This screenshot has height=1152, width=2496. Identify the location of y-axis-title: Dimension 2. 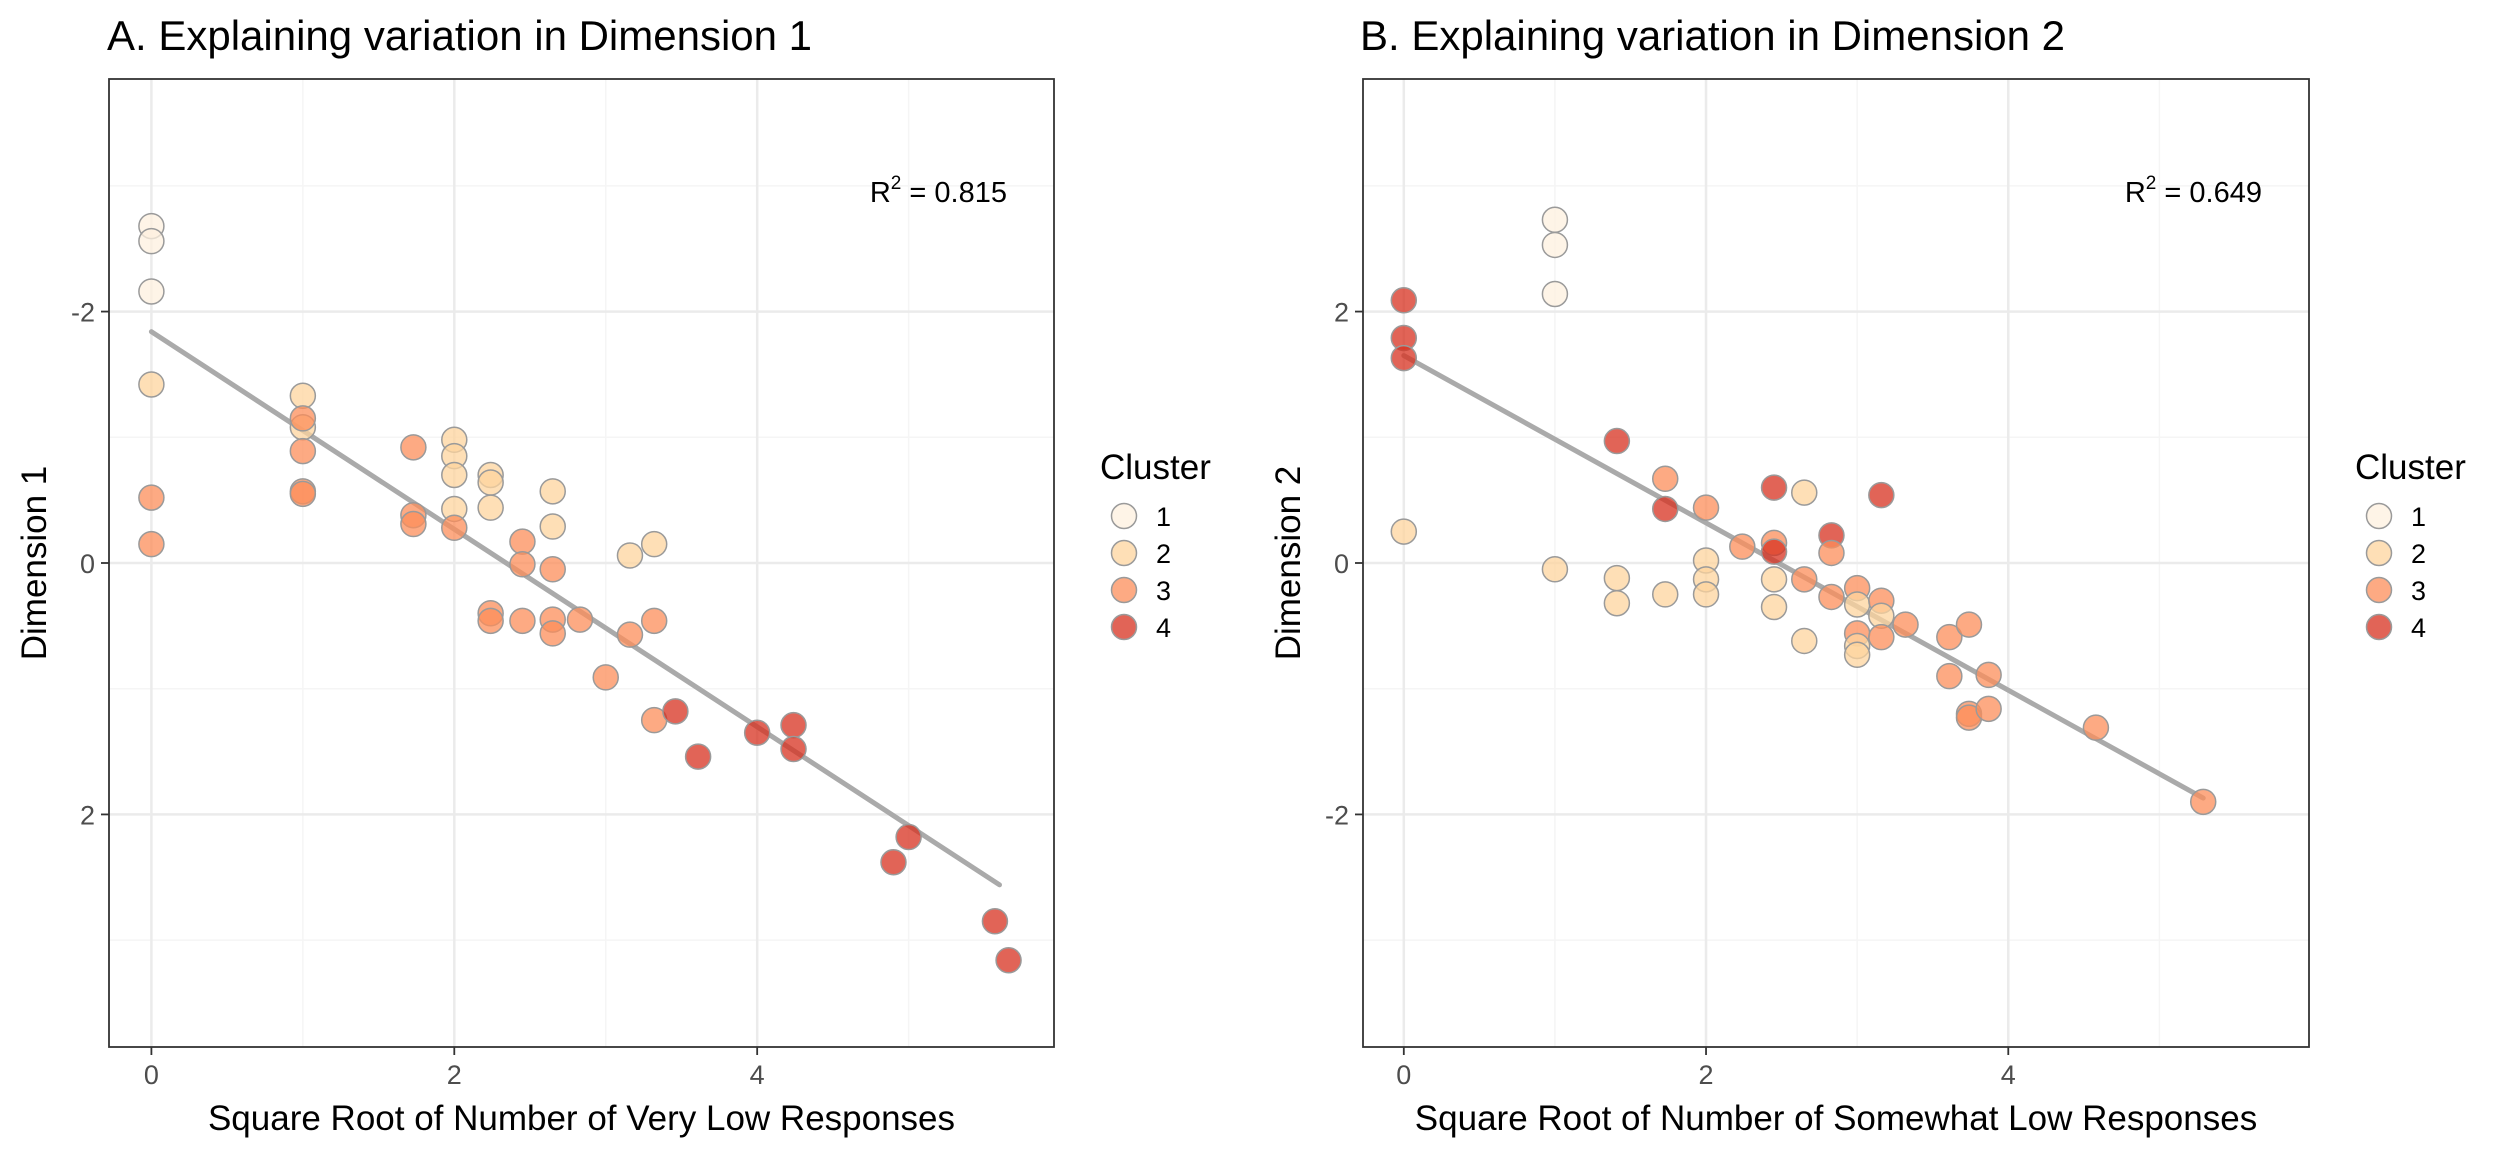
(1288, 563).